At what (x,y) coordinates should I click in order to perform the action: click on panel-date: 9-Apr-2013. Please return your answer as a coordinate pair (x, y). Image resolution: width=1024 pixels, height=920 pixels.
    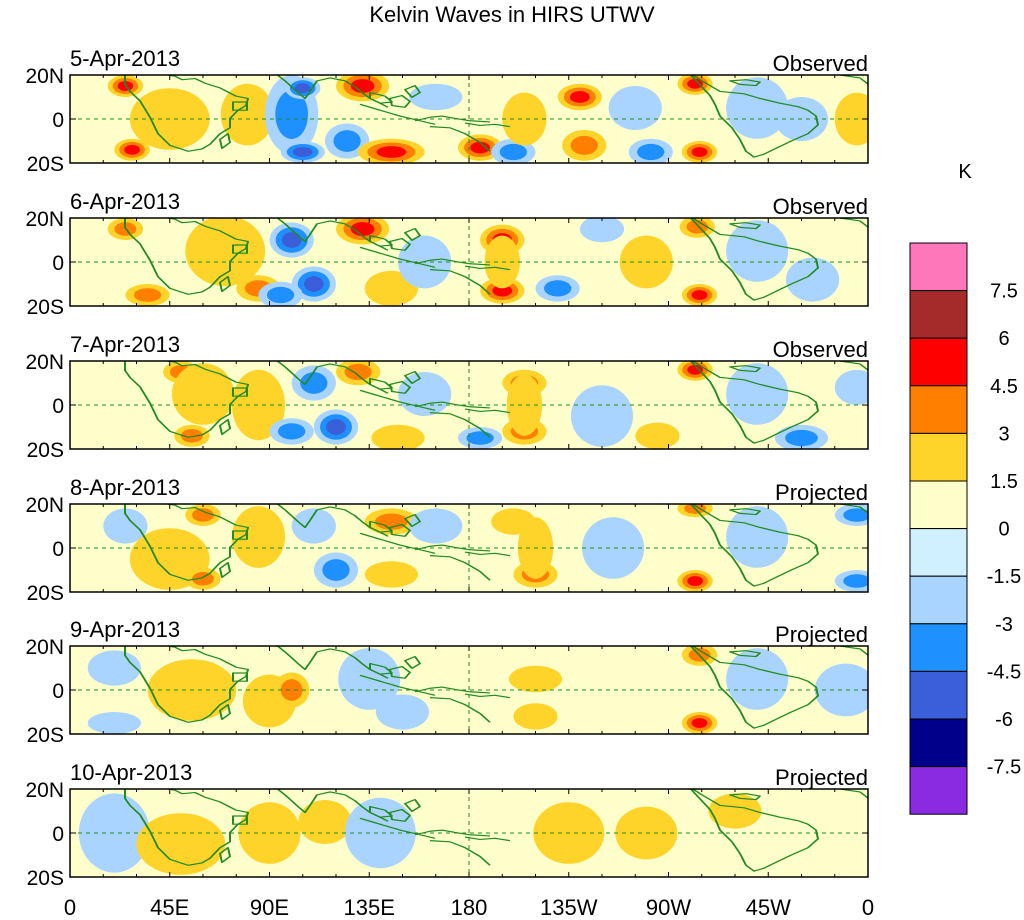
    Looking at the image, I should click on (125, 629).